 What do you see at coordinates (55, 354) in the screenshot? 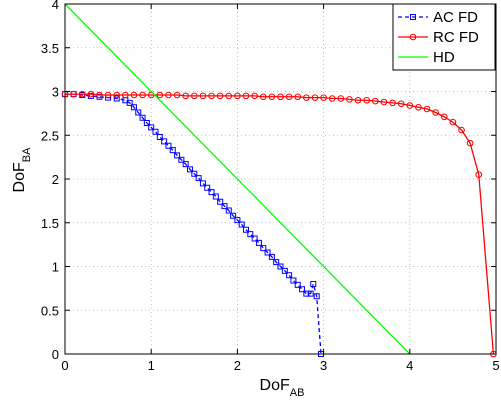
I see `y-tick-label: 0` at bounding box center [55, 354].